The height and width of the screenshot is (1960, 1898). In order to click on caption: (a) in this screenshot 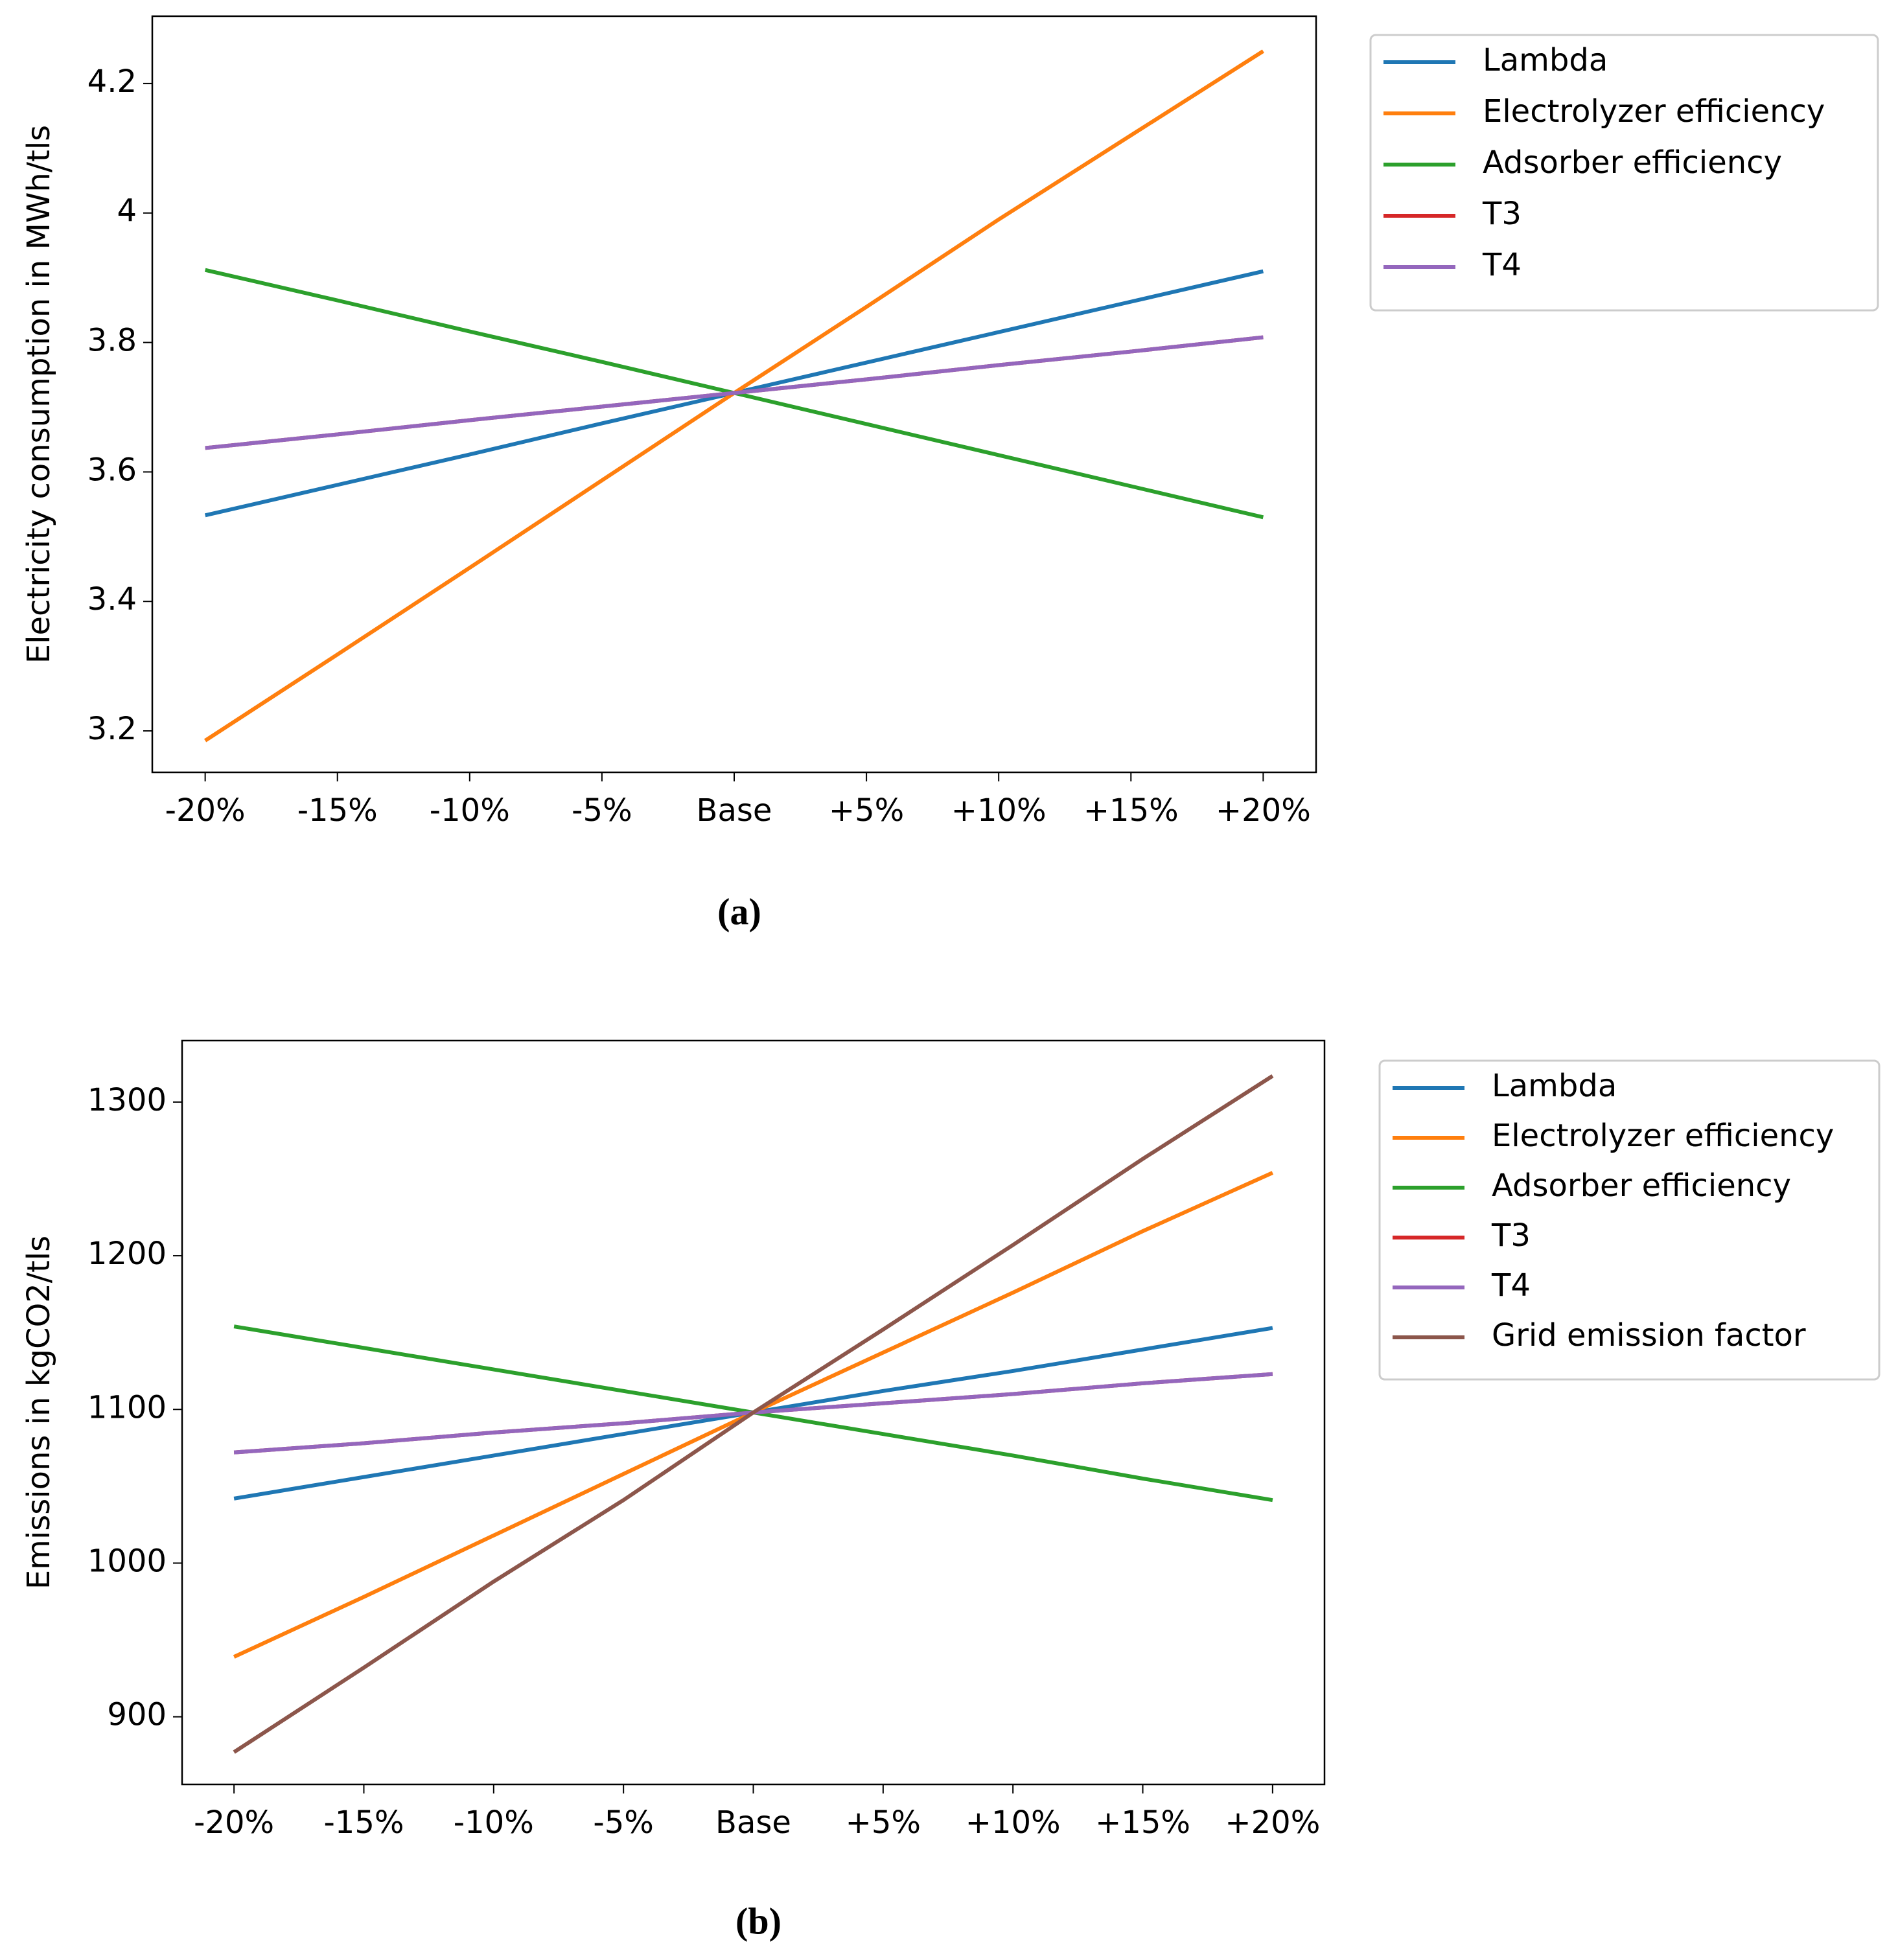, I will do `click(739, 911)`.